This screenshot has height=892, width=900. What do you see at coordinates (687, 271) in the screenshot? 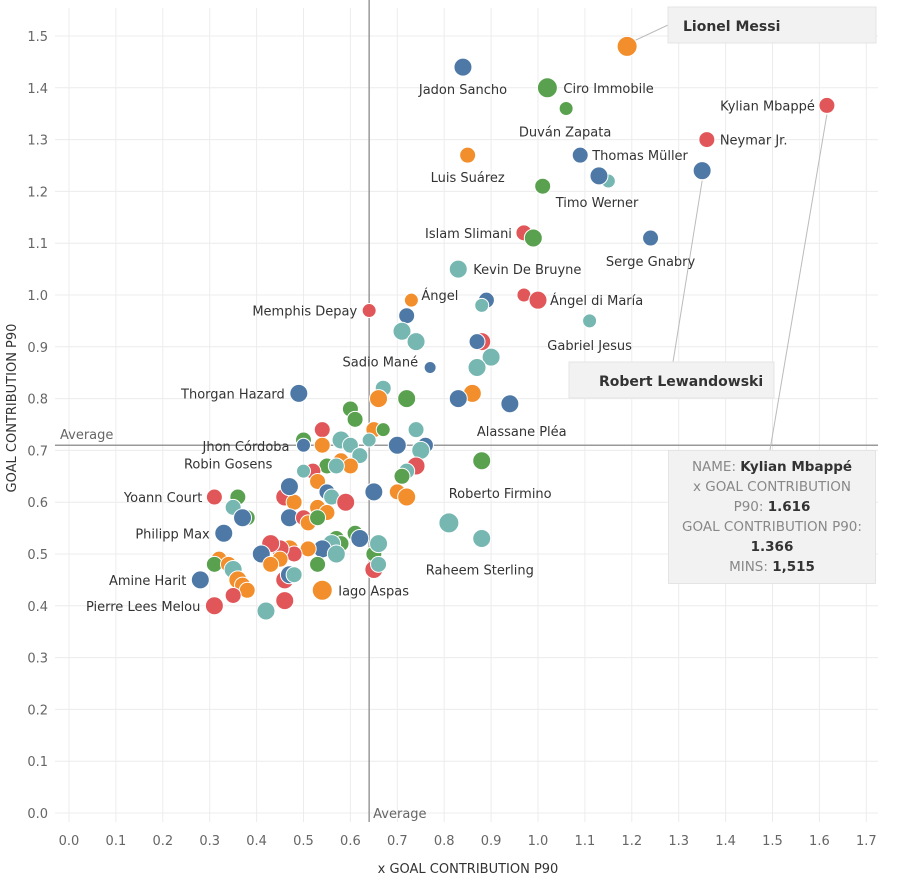
I see `lewandowski-leader-line` at bounding box center [687, 271].